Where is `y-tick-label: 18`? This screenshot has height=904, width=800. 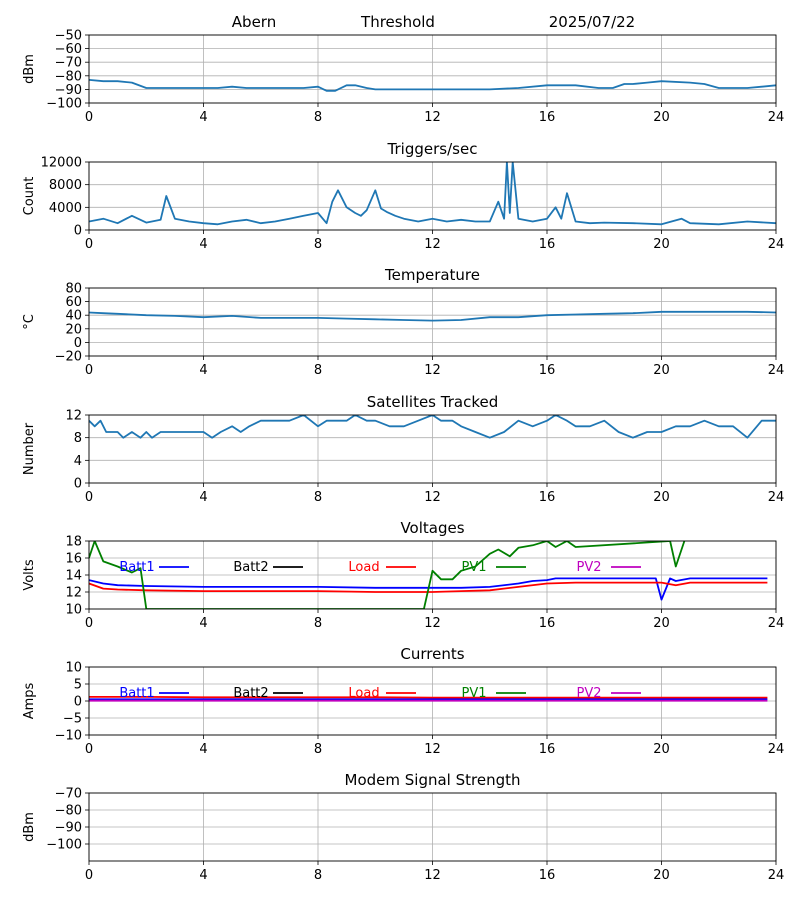 y-tick-label: 18 is located at coordinates (73, 542).